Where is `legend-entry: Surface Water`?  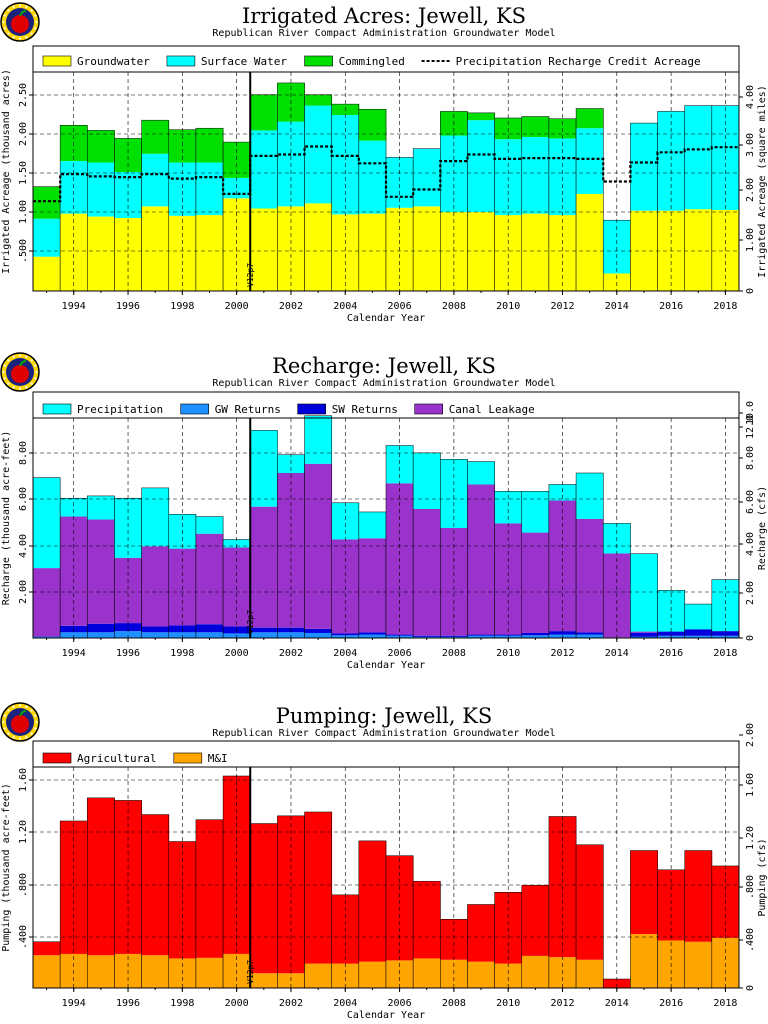
legend-entry: Surface Water is located at coordinates (244, 61).